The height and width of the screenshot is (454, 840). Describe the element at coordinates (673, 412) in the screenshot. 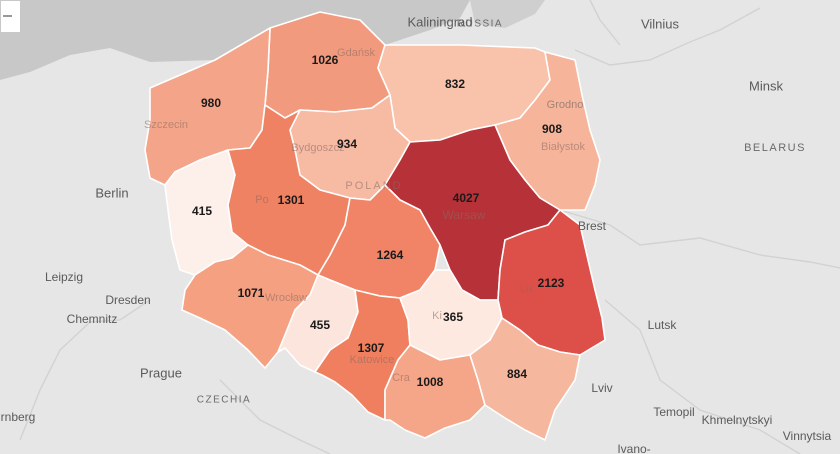

I see `place-label-ternopil: Temopil` at that location.